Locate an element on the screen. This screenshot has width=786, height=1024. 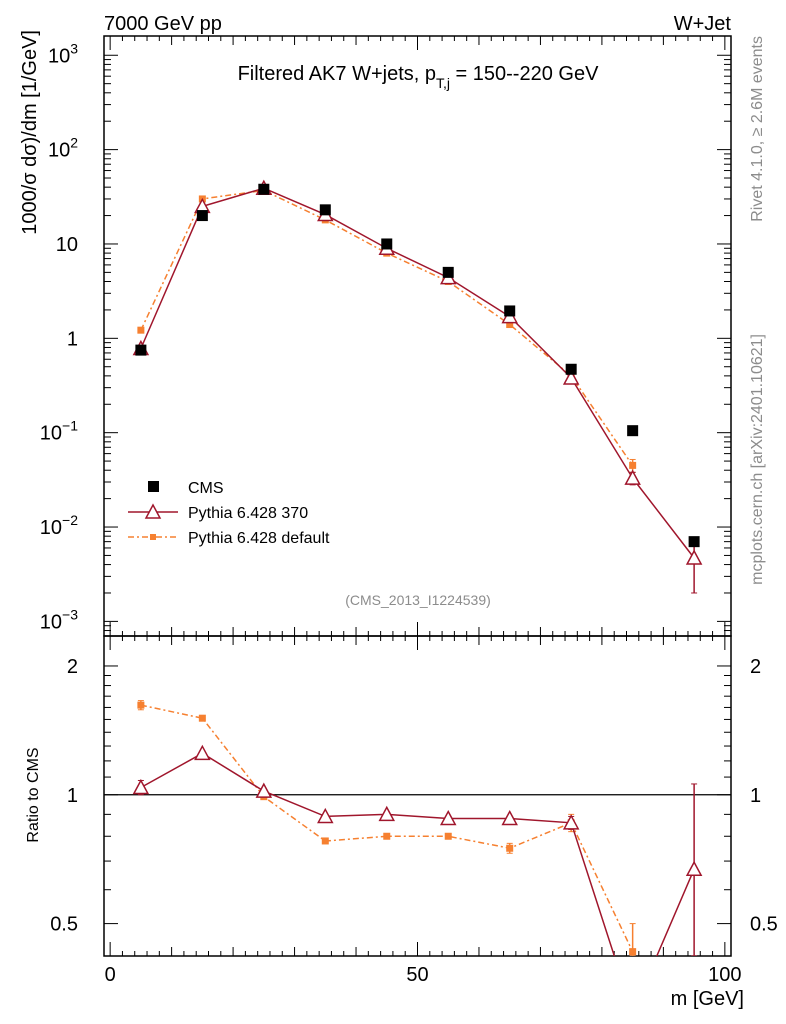
legend-pythia370: Pythia 6.428 370 is located at coordinates (218, 512).